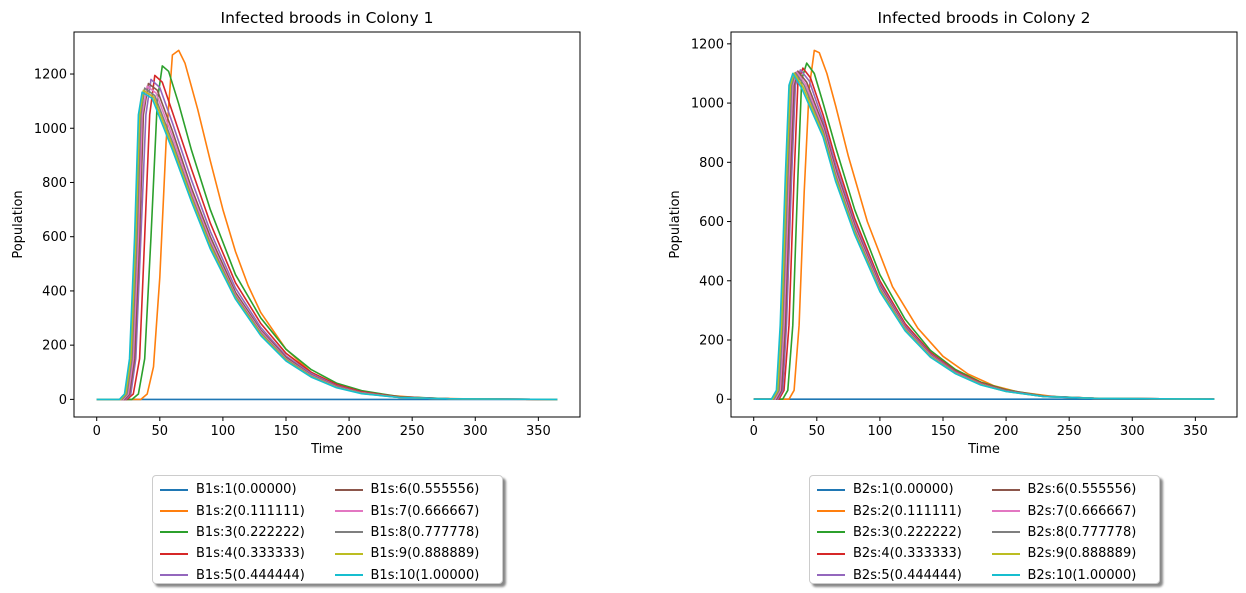 This screenshot has width=1246, height=593. Describe the element at coordinates (1082, 532) in the screenshot. I see `legend-label: B2s:8(0.777778)` at that location.